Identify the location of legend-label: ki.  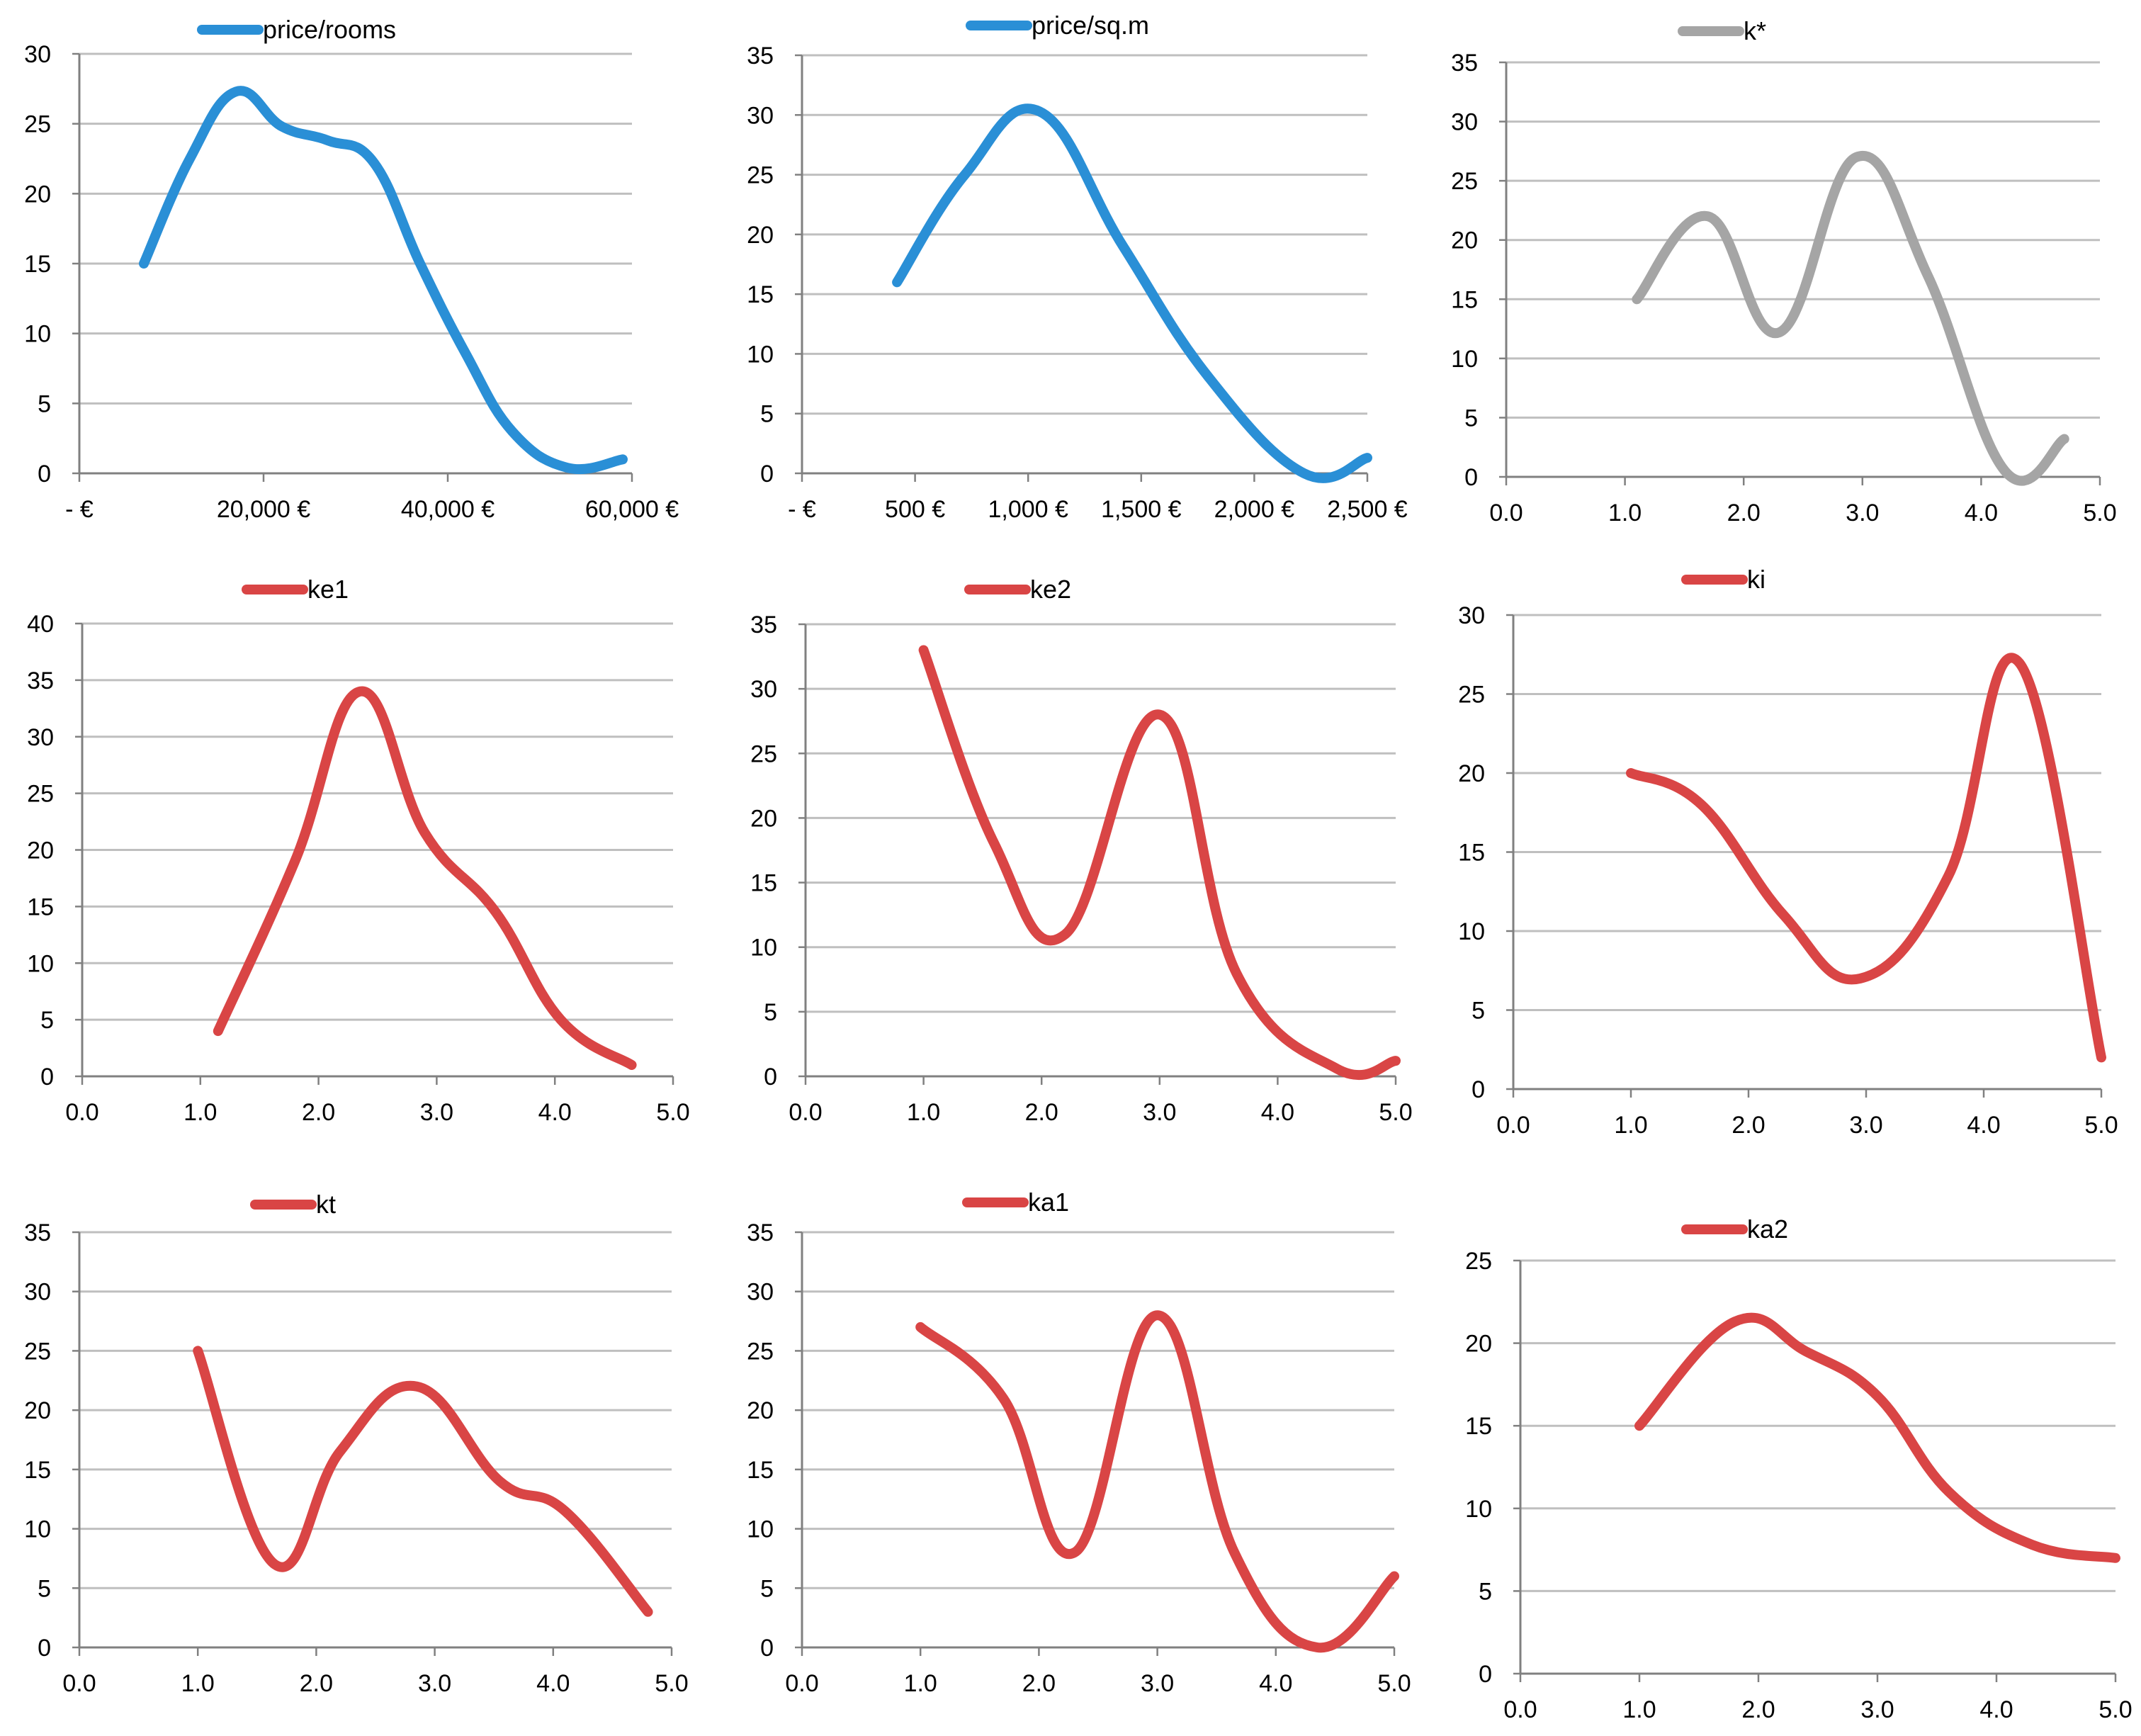
(1756, 579).